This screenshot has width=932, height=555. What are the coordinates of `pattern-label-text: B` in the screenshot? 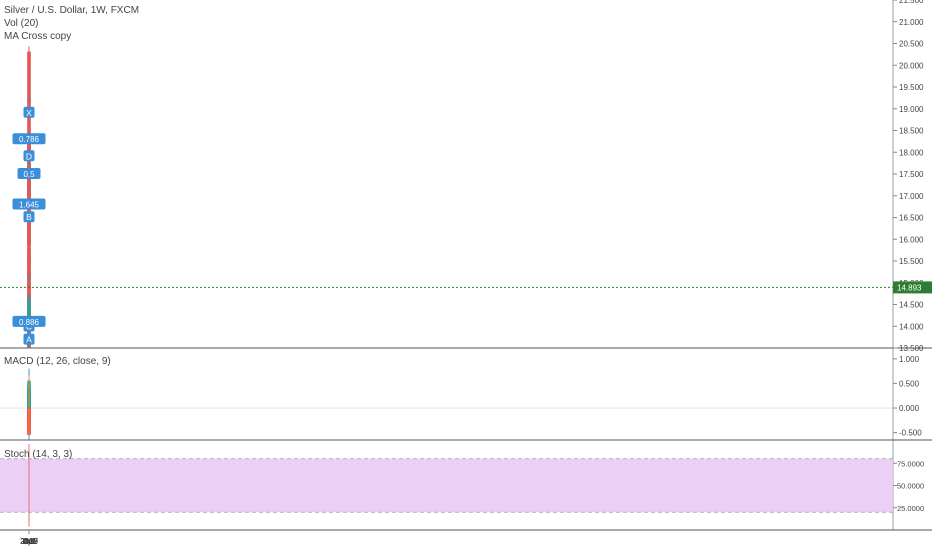 It's located at (29, 217).